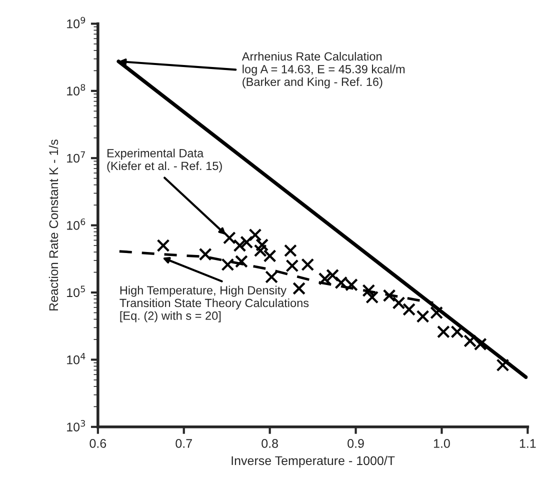 The height and width of the screenshot is (484, 544). Describe the element at coordinates (184, 443) in the screenshot. I see `x-tick-label: 0.7` at that location.